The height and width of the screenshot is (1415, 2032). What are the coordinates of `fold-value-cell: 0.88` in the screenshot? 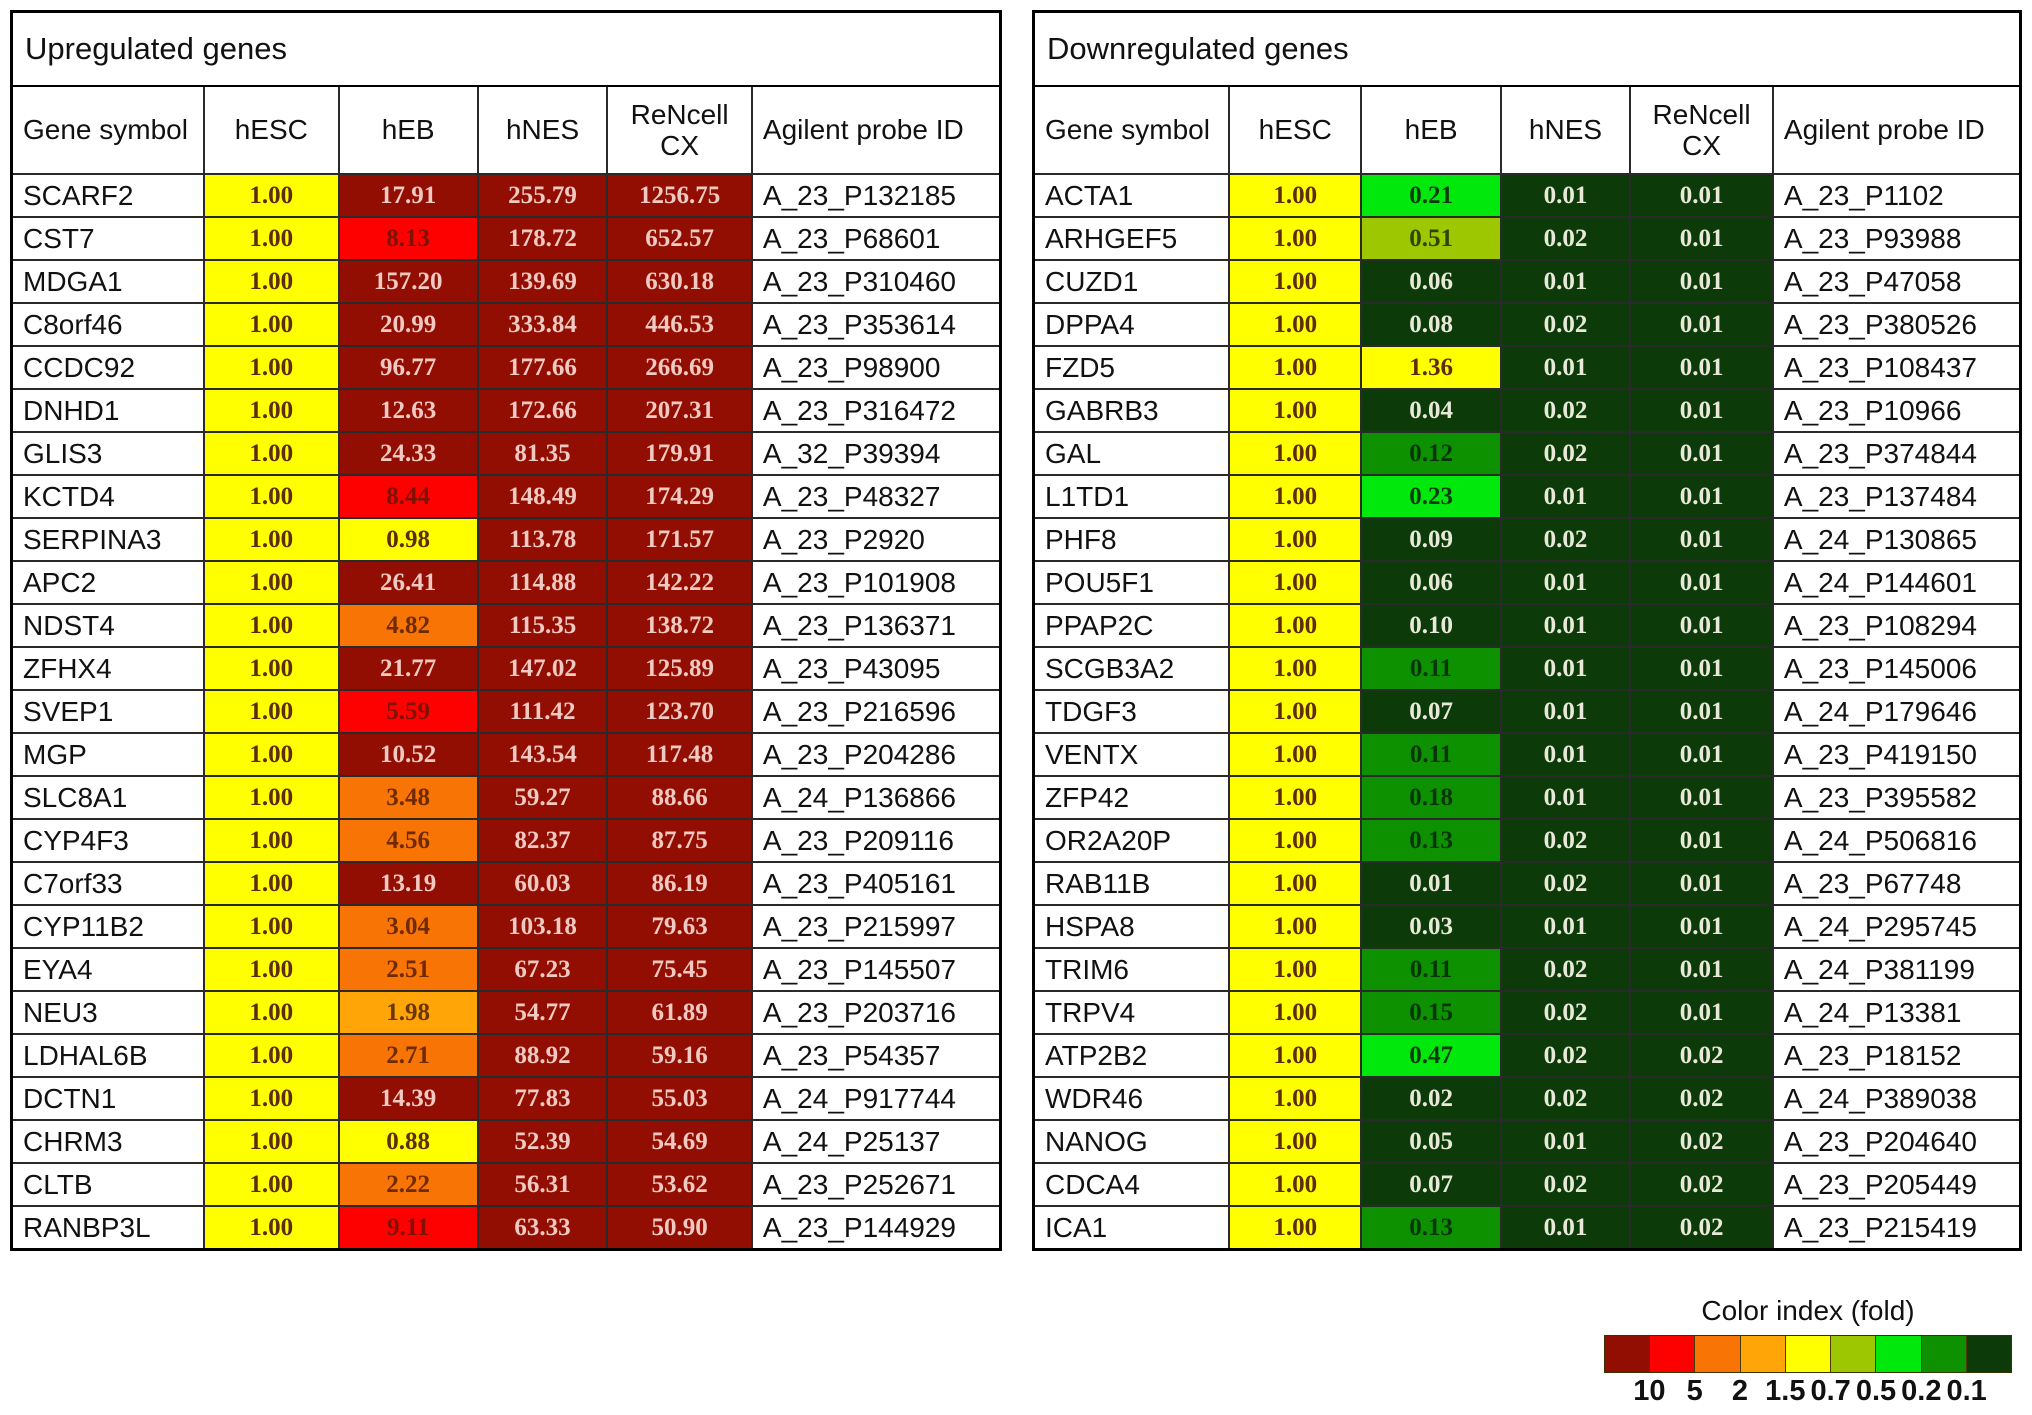 It's located at (408, 1141).